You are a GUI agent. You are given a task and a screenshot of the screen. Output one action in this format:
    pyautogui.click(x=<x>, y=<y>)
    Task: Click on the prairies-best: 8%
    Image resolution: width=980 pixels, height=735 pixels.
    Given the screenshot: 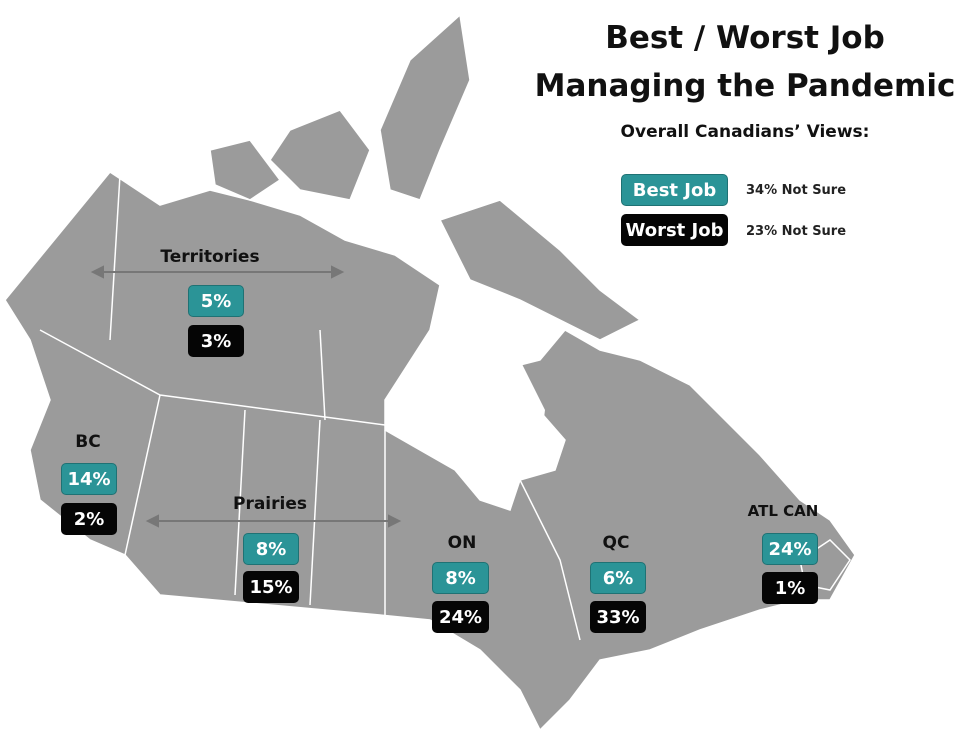 What is the action you would take?
    pyautogui.click(x=271, y=549)
    